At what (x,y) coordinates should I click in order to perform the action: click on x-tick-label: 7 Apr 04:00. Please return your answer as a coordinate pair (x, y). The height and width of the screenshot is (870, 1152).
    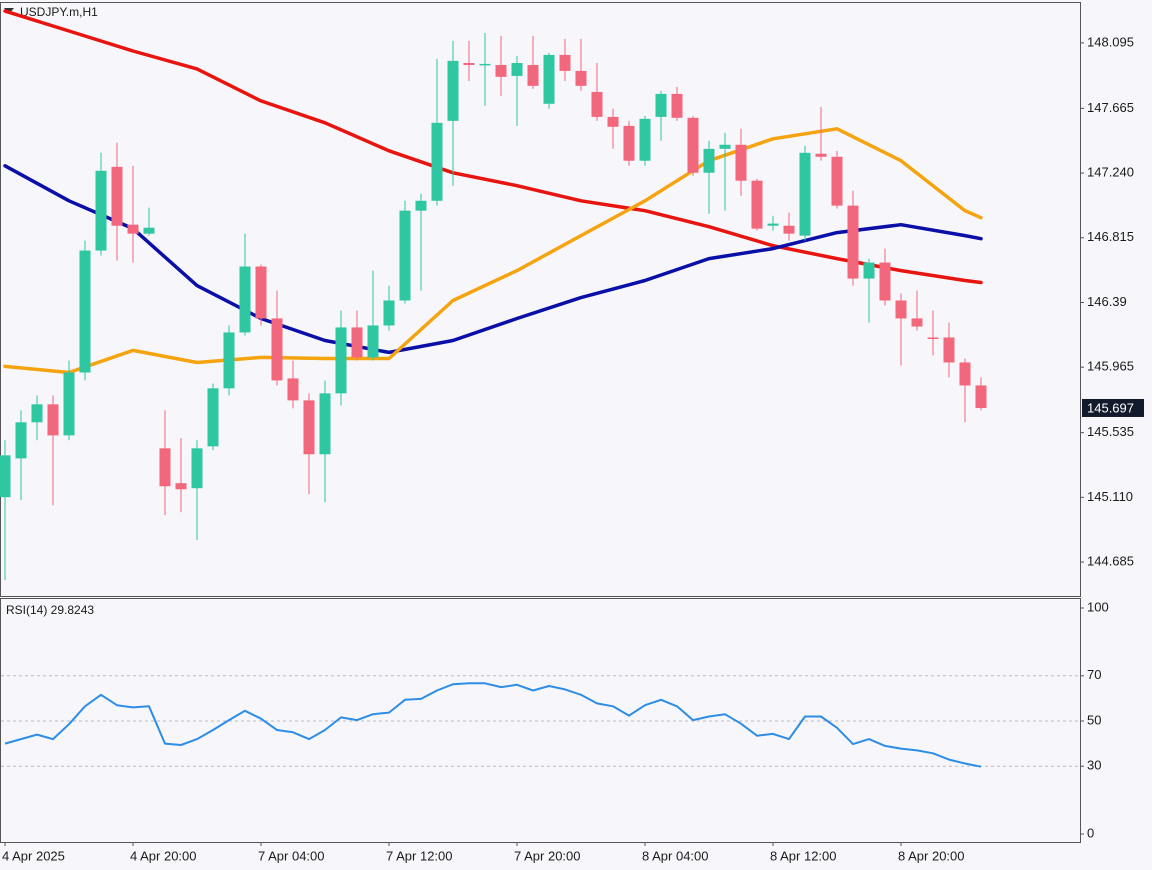
    Looking at the image, I should click on (291, 855).